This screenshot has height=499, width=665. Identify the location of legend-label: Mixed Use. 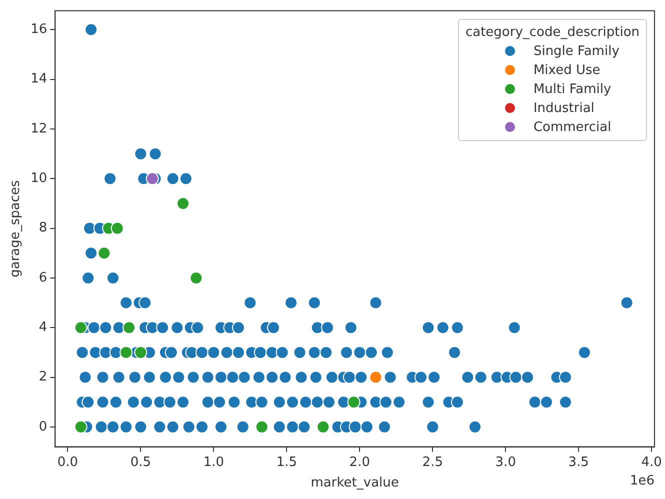
(566, 71).